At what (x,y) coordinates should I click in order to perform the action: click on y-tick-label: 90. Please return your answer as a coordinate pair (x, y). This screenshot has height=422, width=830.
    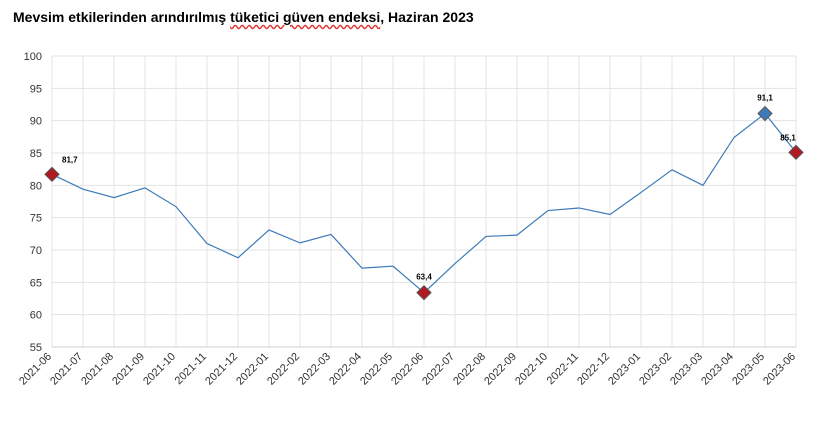
    Looking at the image, I should click on (36, 122).